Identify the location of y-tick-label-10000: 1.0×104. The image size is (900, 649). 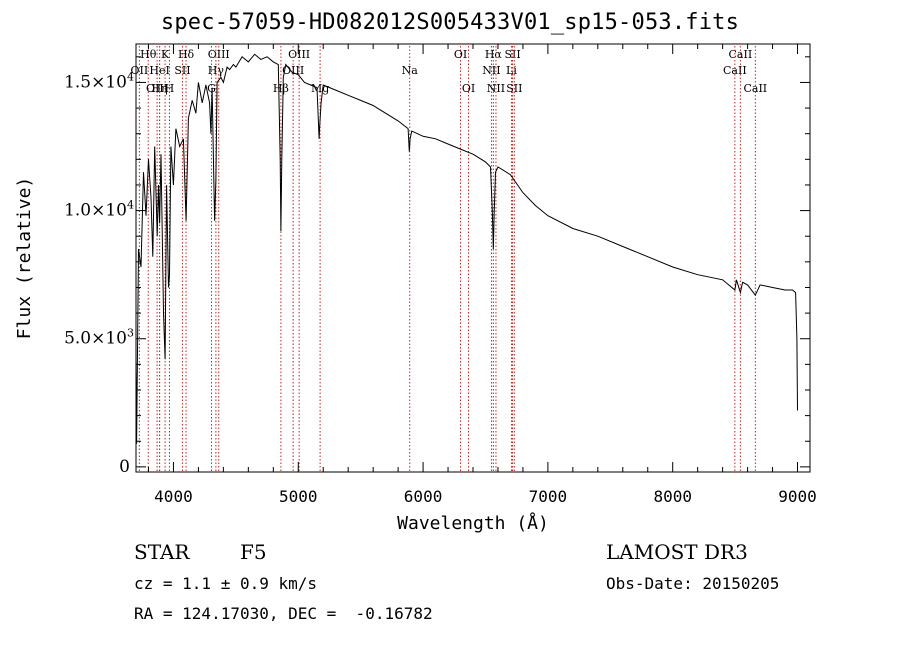
(99, 210).